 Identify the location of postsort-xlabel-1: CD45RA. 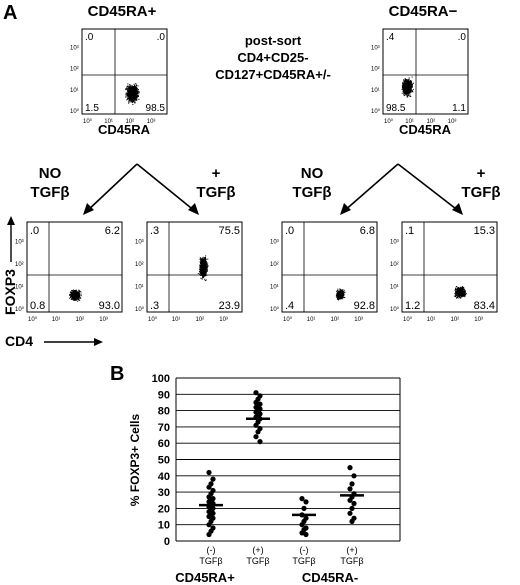
(124, 129).